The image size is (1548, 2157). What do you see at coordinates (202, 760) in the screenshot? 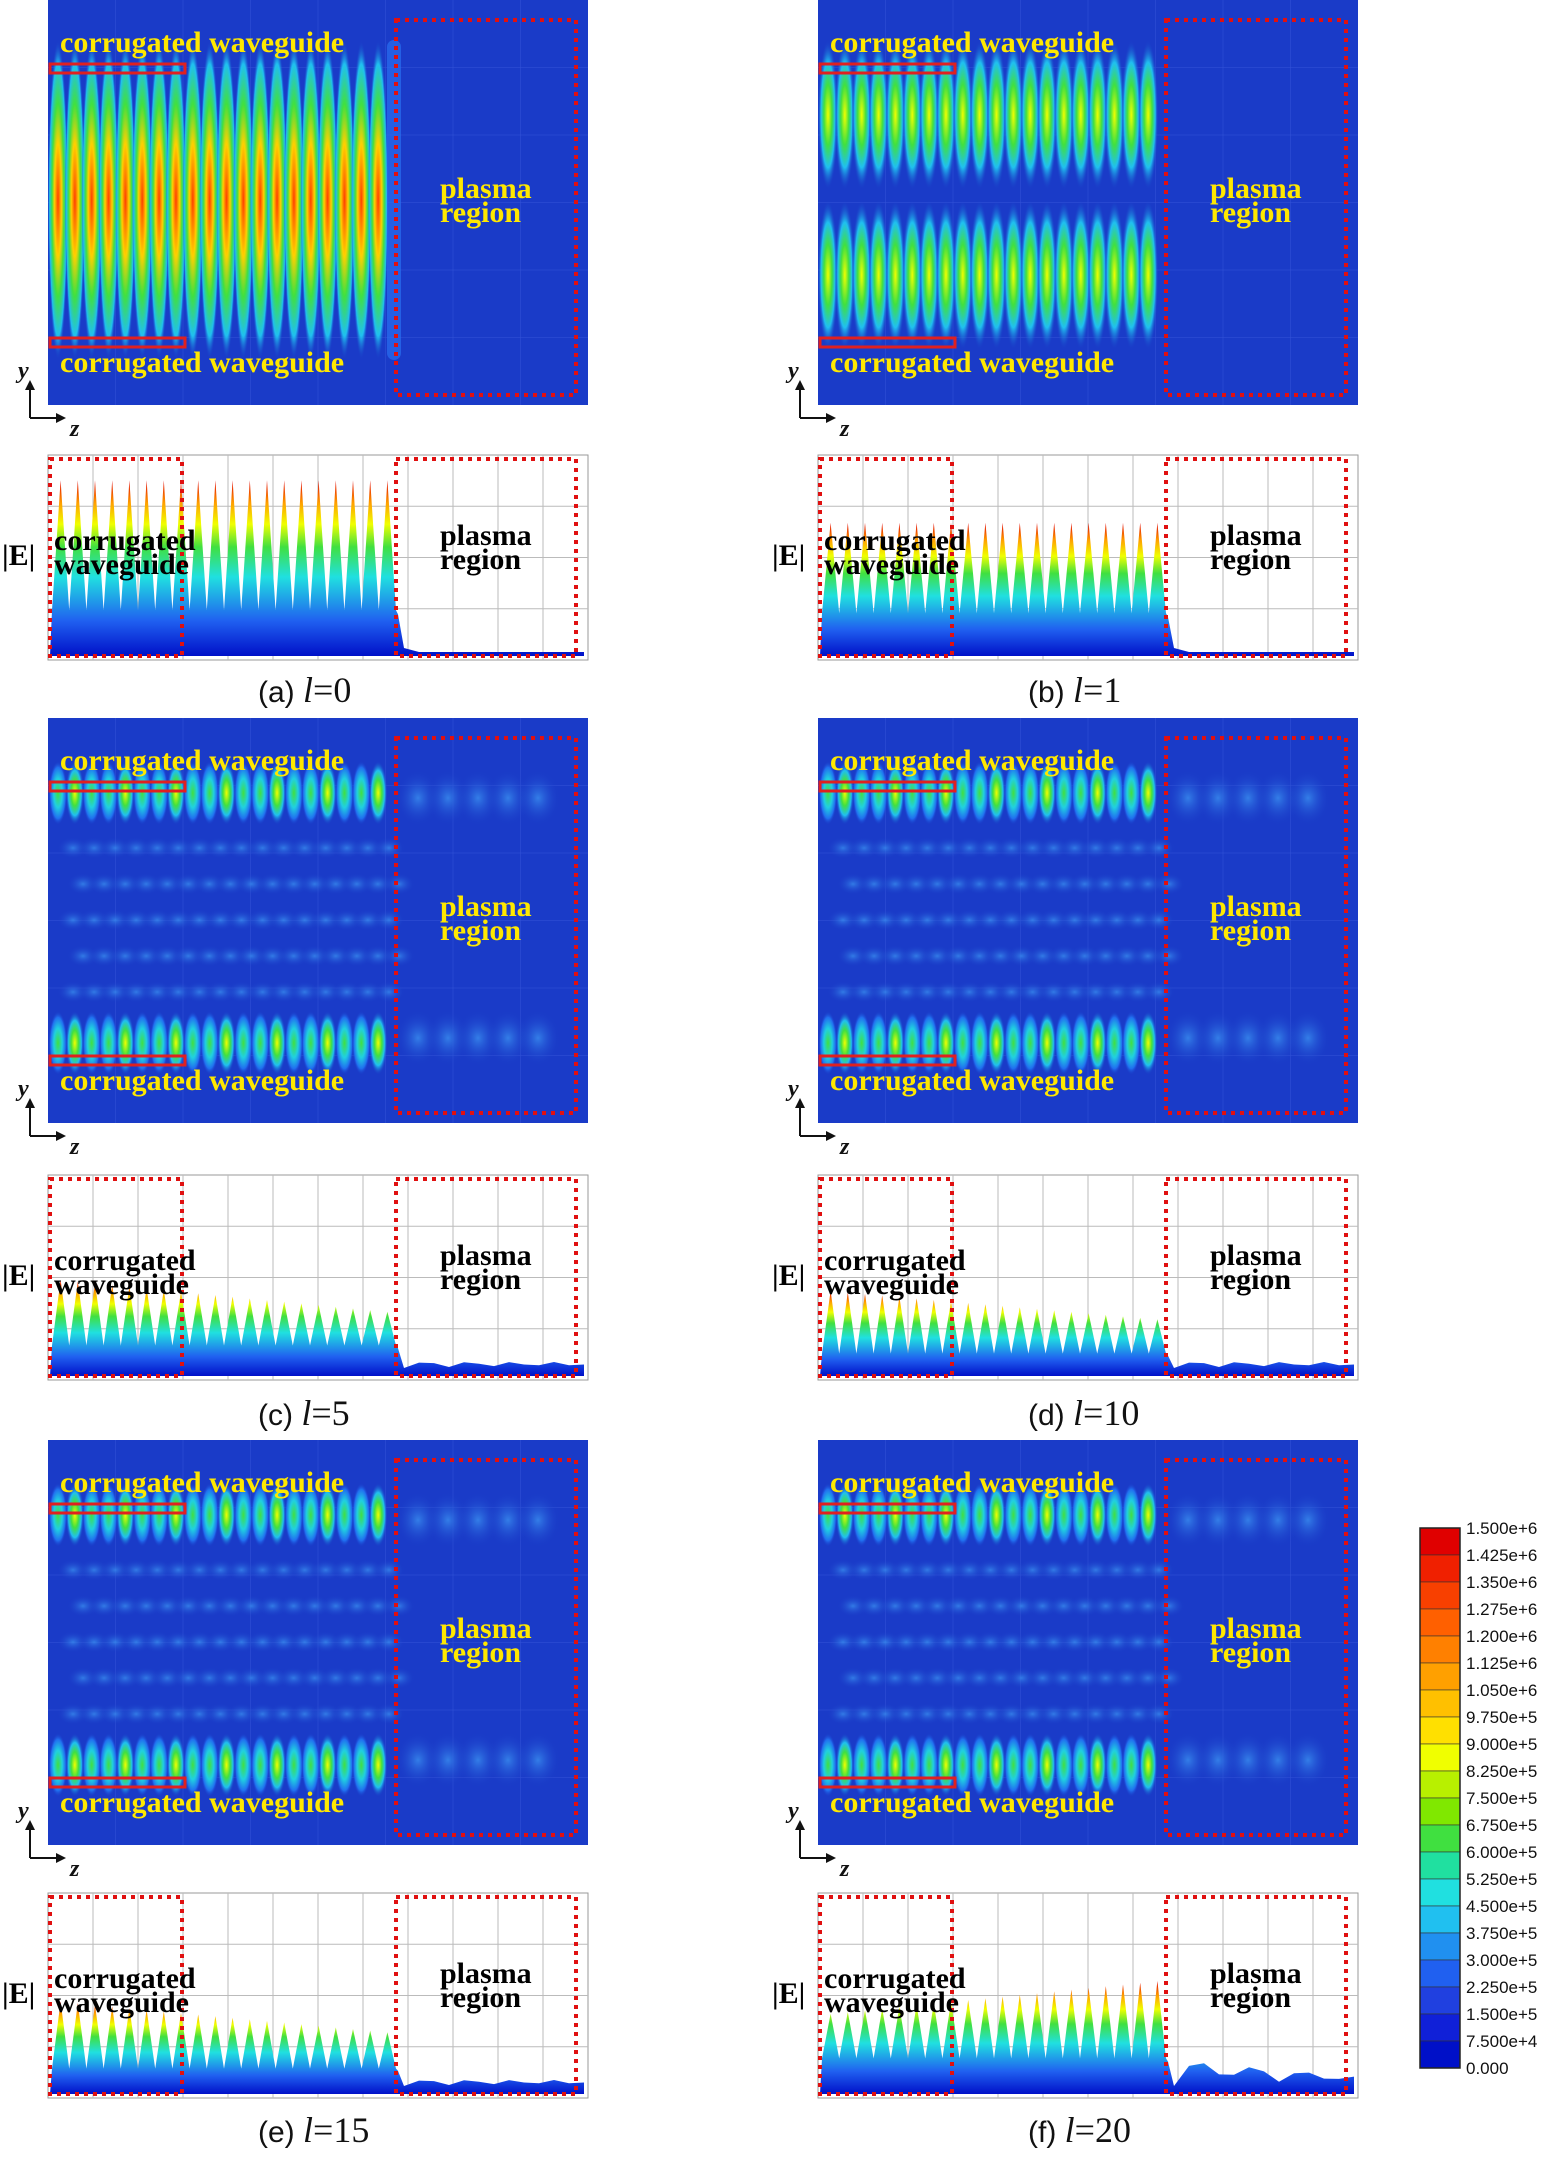
I see `label-corrugated-waveguide-top: corrugated waveguide` at bounding box center [202, 760].